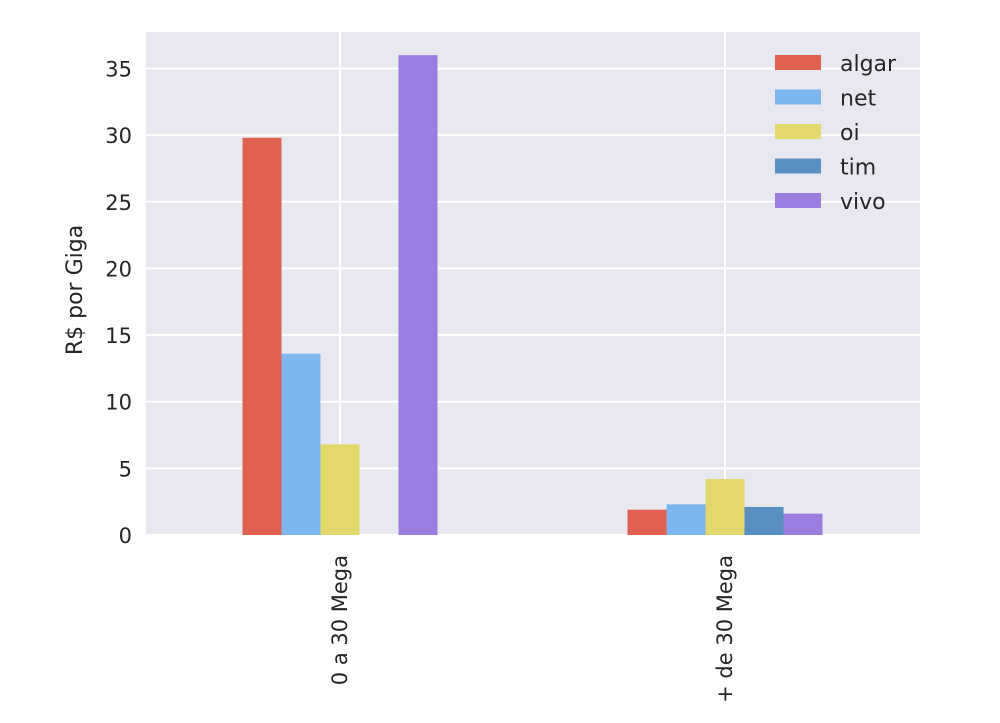 The image size is (1000, 723). I want to click on y-tick-label: 0, so click(125, 536).